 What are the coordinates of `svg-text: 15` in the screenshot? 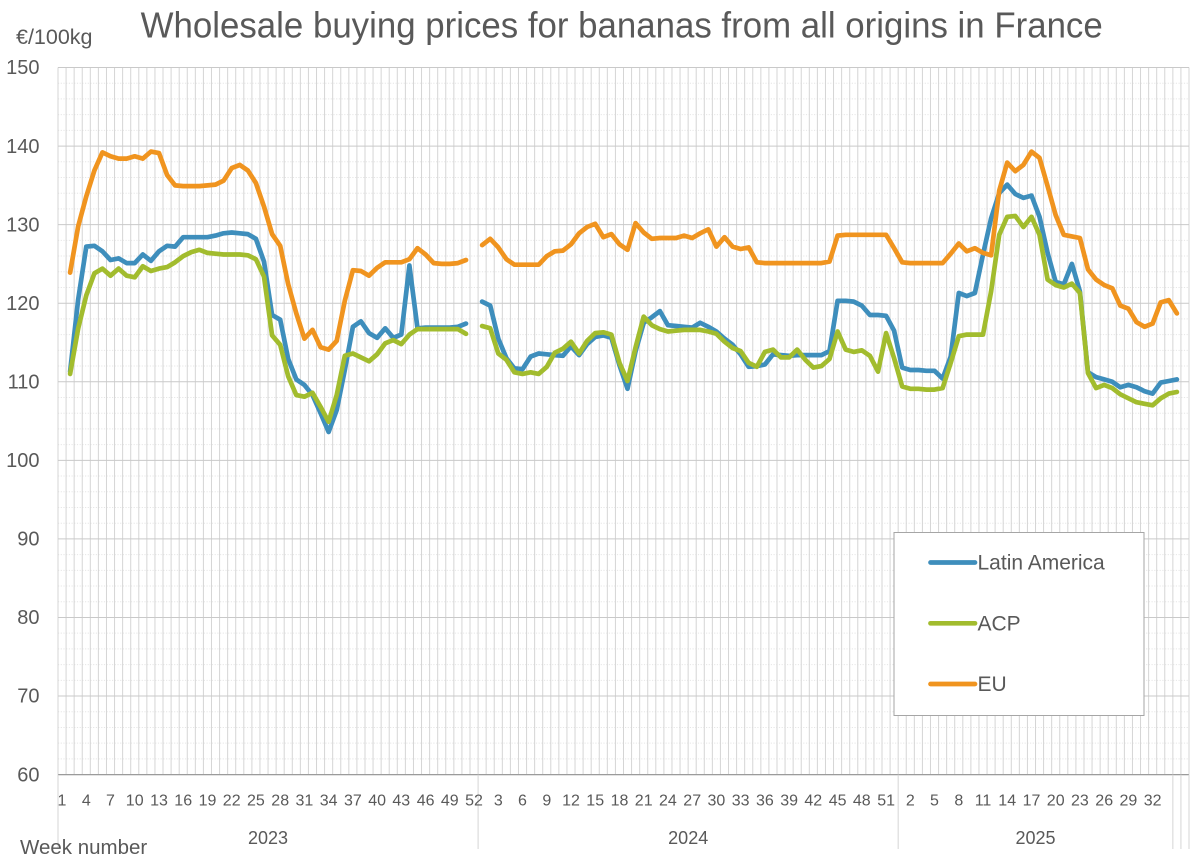 It's located at (595, 801).